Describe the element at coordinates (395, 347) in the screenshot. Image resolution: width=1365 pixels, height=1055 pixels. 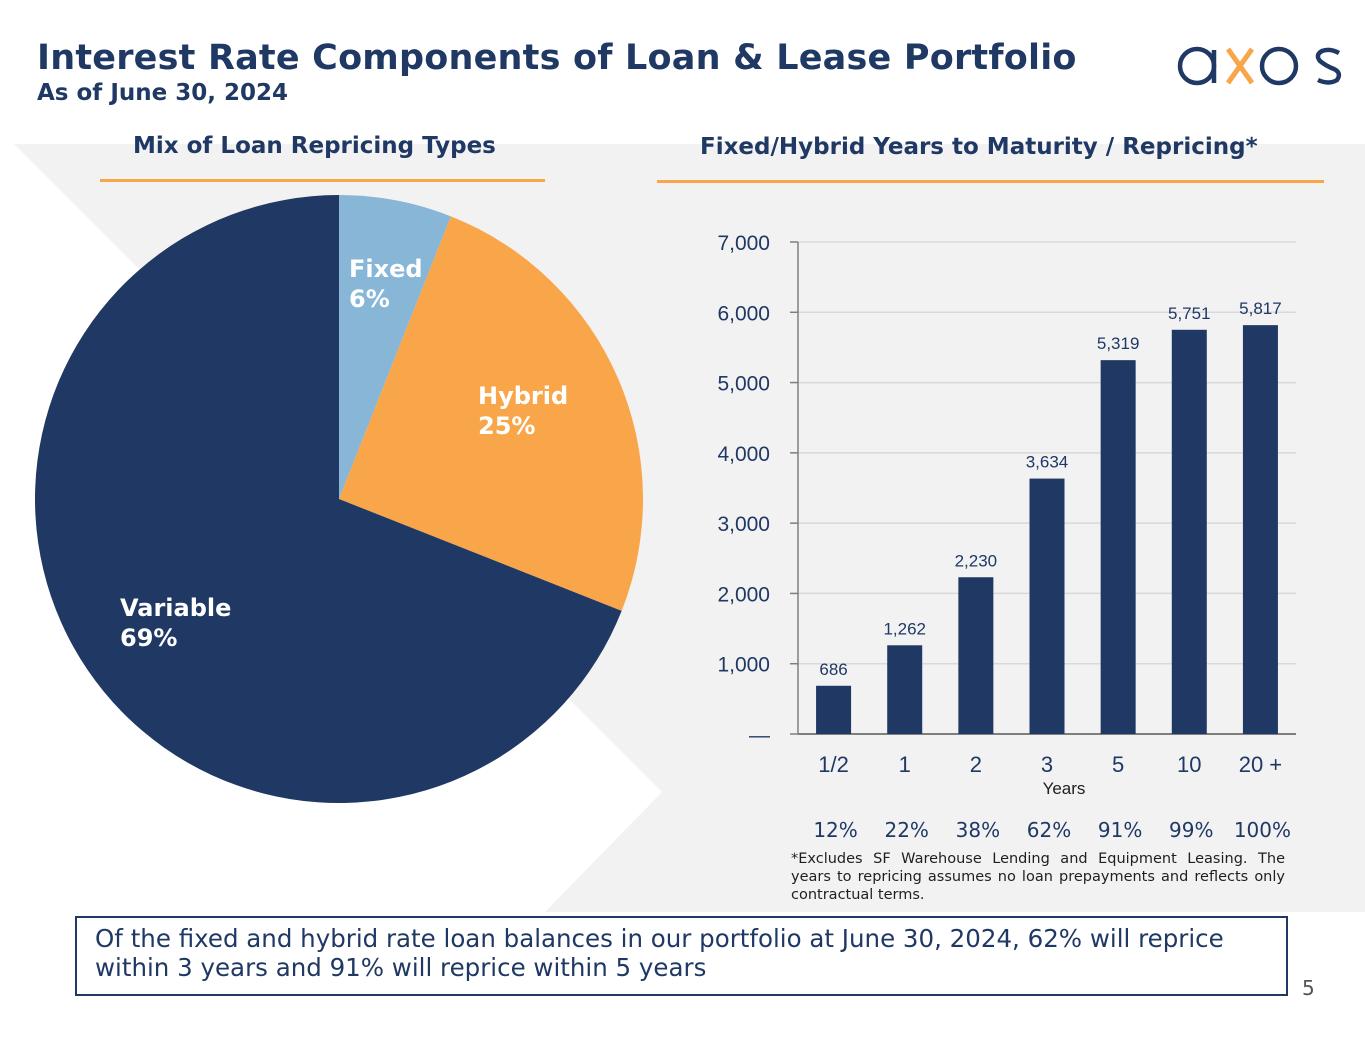
I see `pie-slice-fixed` at that location.